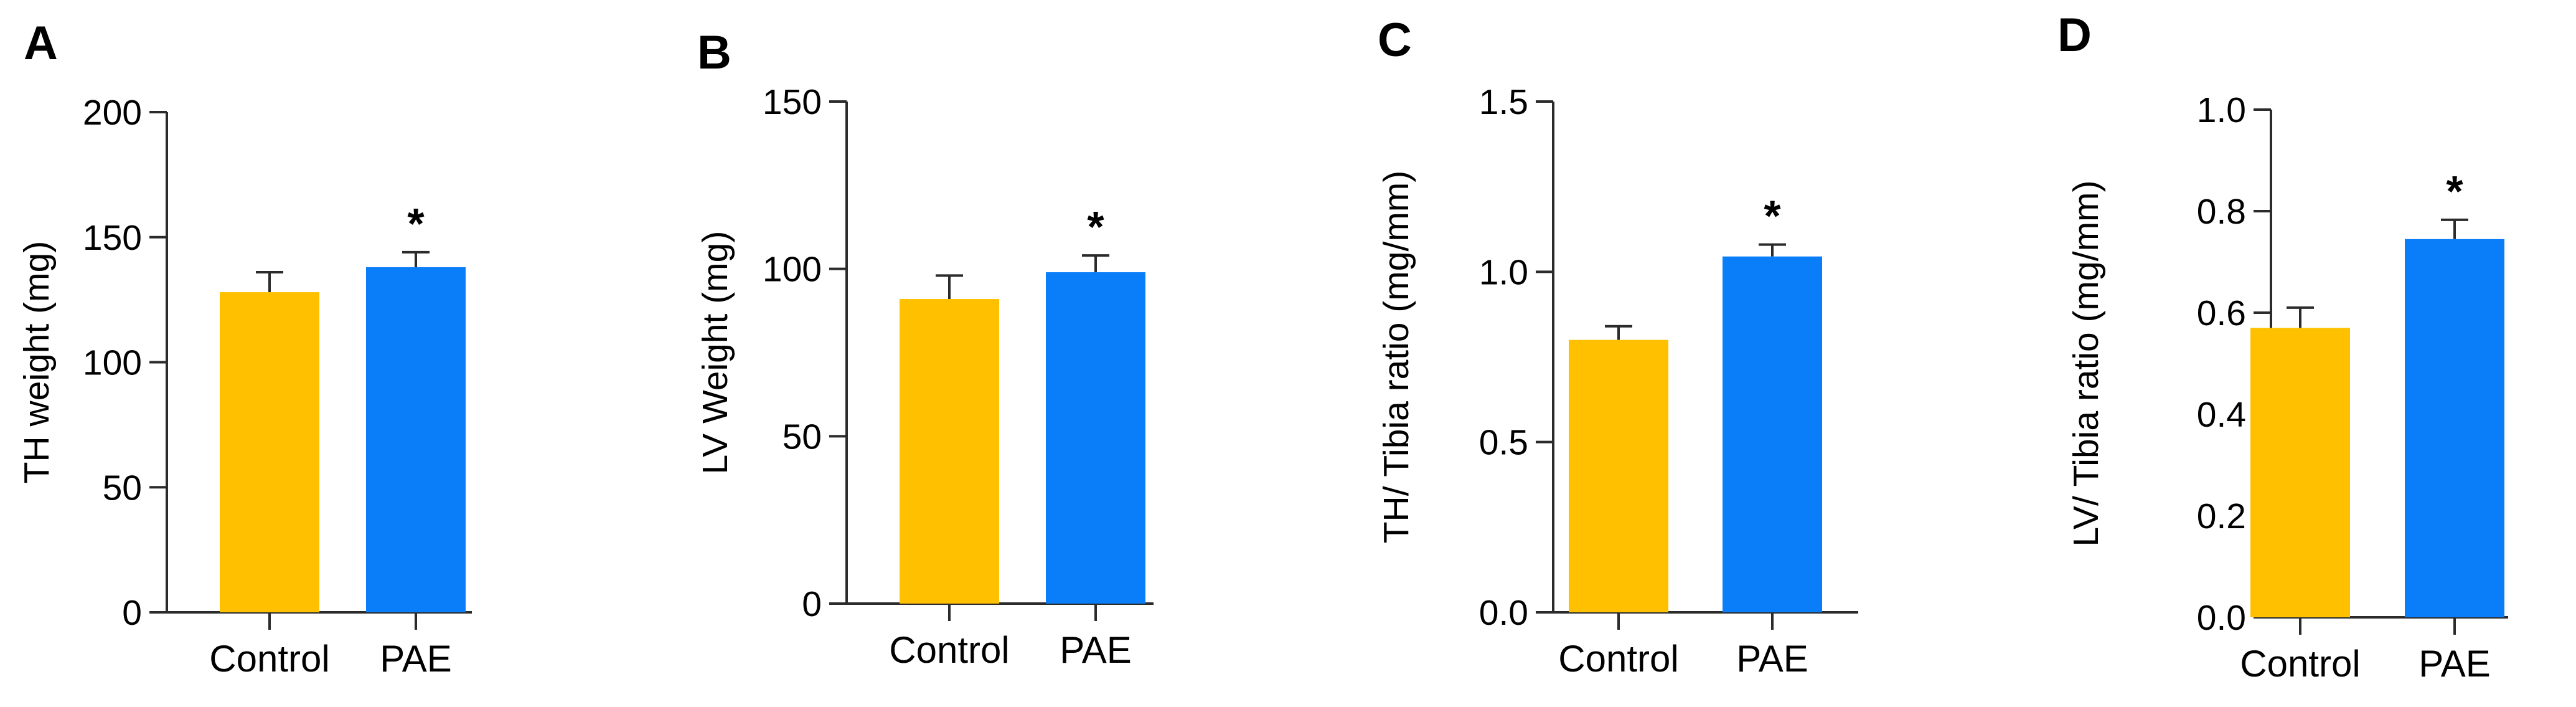  Describe the element at coordinates (2221, 212) in the screenshot. I see `y-tick-label: 0.8` at that location.